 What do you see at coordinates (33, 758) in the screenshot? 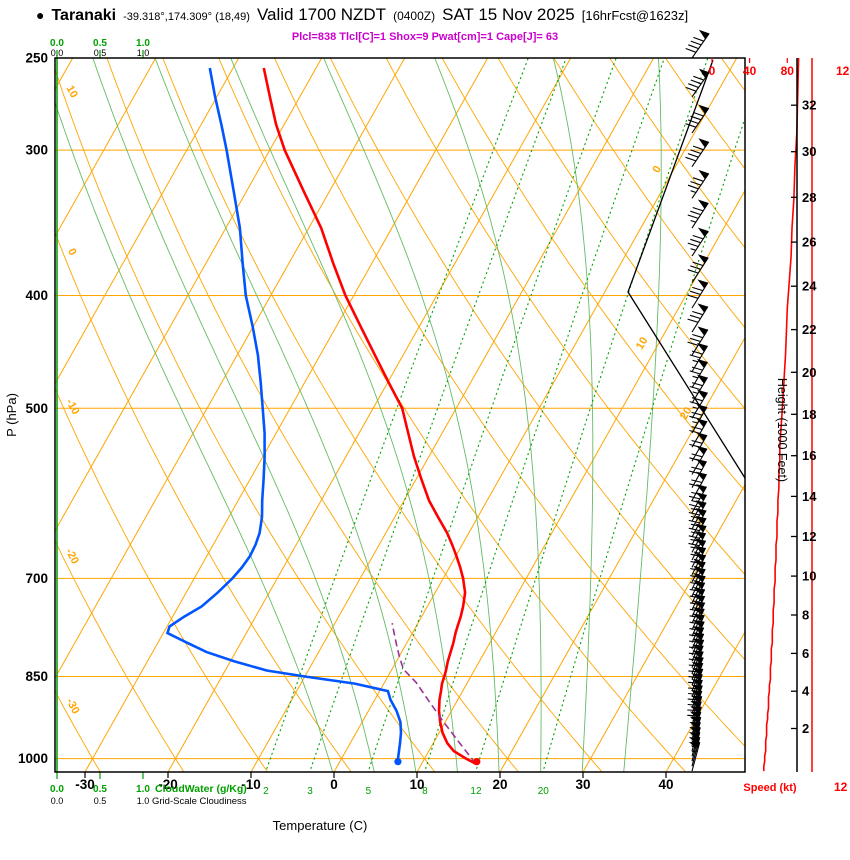
I see `svg-text: 1000` at bounding box center [33, 758].